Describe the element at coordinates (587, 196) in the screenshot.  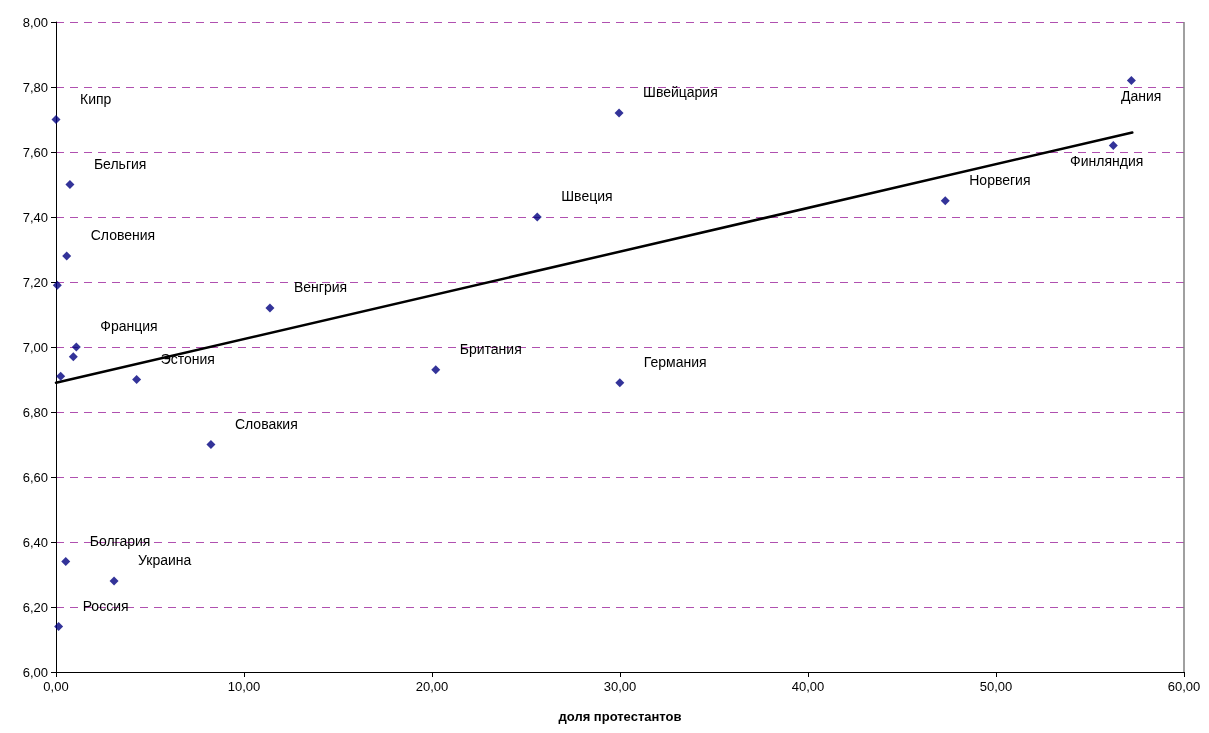
I see `annotation: Швеция` at that location.